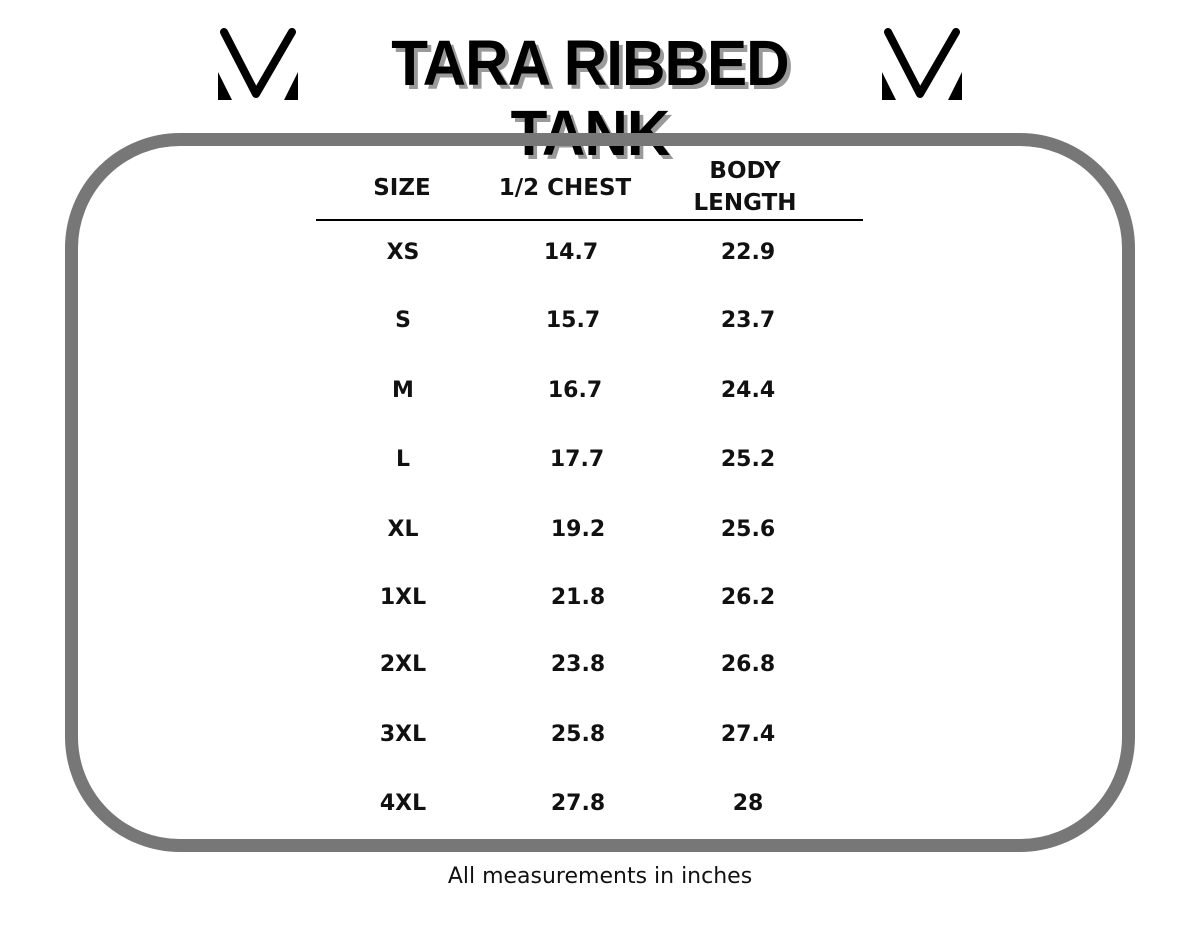 The width and height of the screenshot is (1200, 927). What do you see at coordinates (403, 664) in the screenshot?
I see `table-cell-size: 2XL` at bounding box center [403, 664].